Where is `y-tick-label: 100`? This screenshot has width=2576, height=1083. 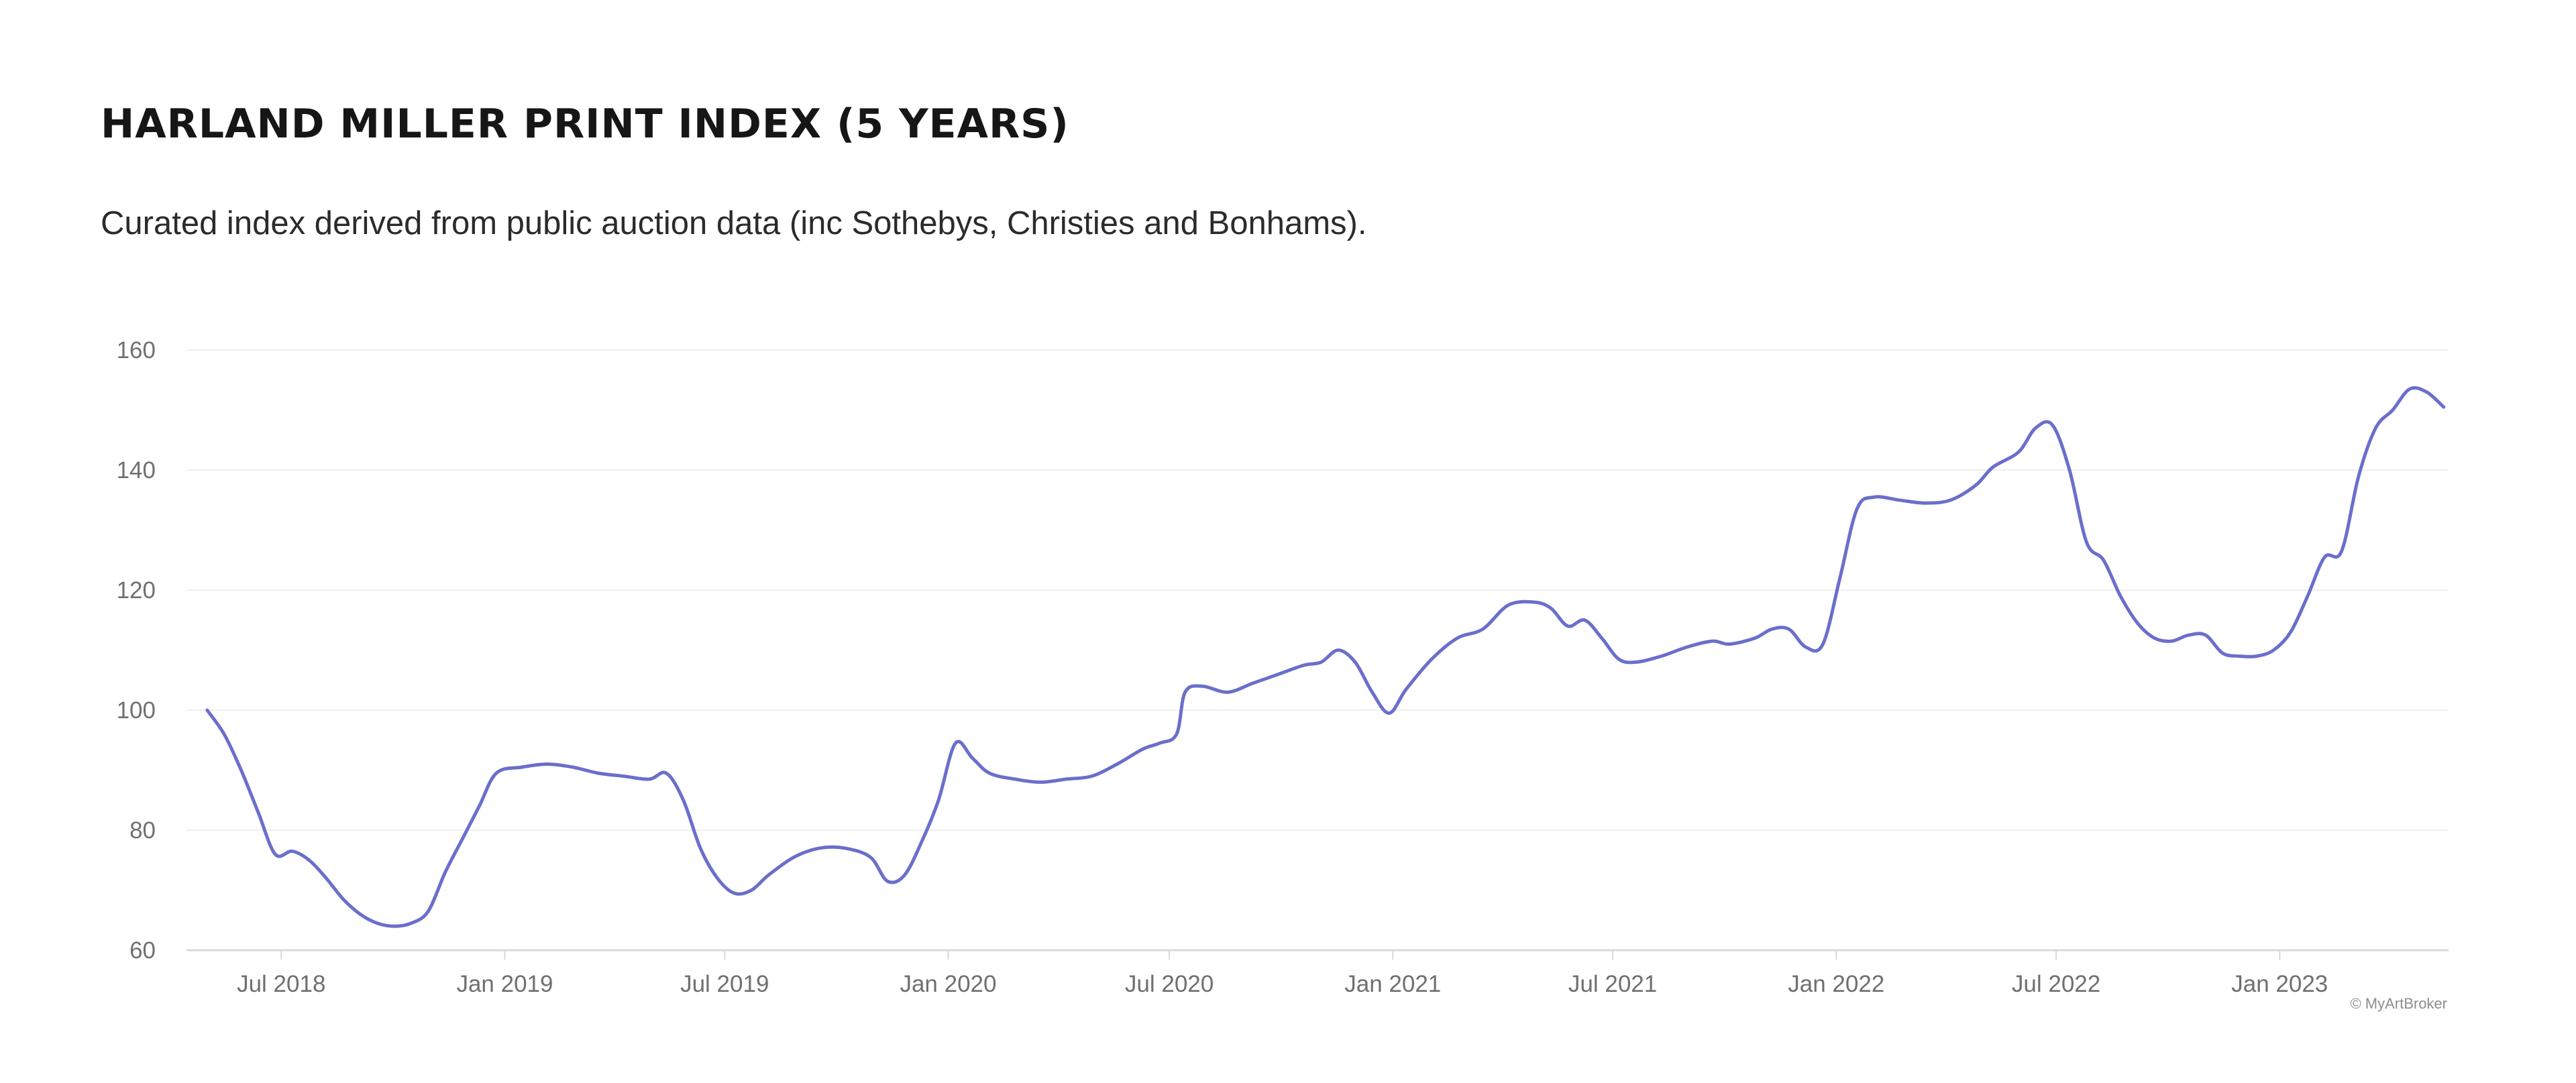
y-tick-label: 100 is located at coordinates (136, 710).